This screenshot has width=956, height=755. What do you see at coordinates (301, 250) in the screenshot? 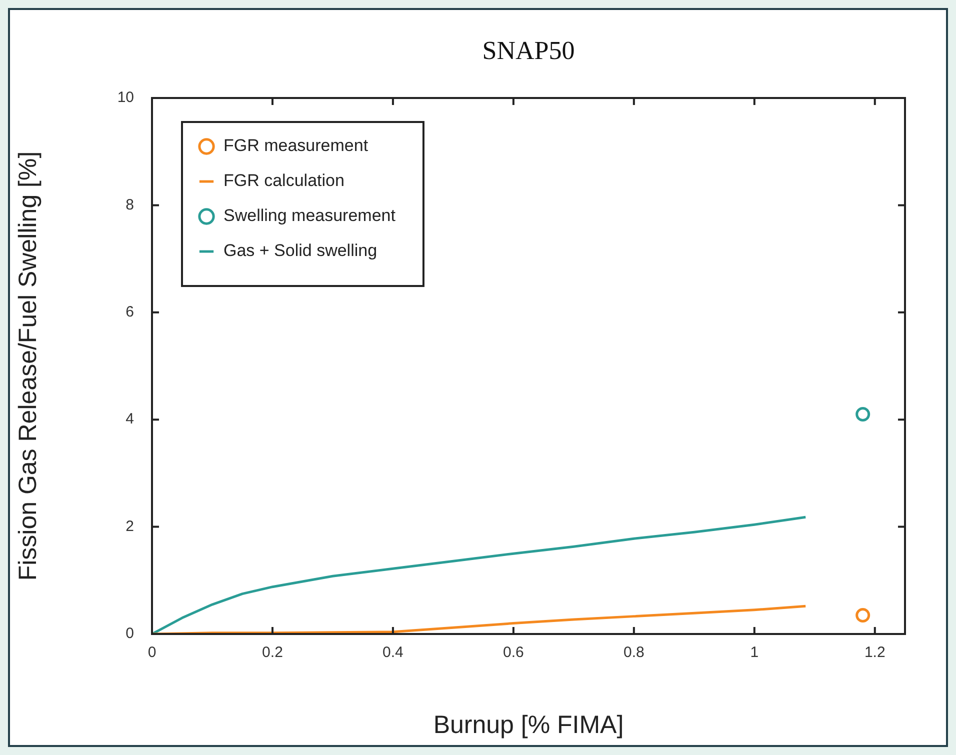
I see `legend-label: Gas + Solid swelling` at bounding box center [301, 250].